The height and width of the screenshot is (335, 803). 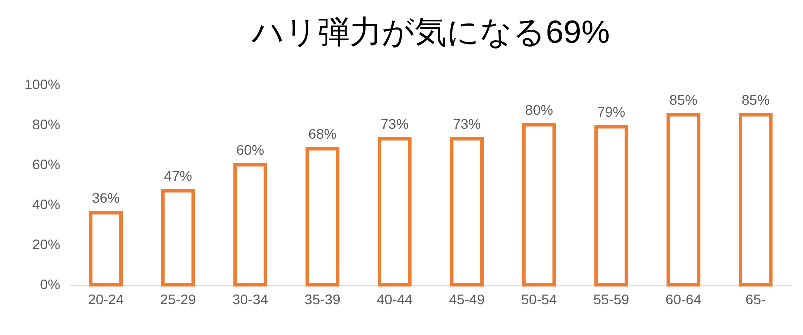 I want to click on x-tick-label: 50-54, so click(x=539, y=300).